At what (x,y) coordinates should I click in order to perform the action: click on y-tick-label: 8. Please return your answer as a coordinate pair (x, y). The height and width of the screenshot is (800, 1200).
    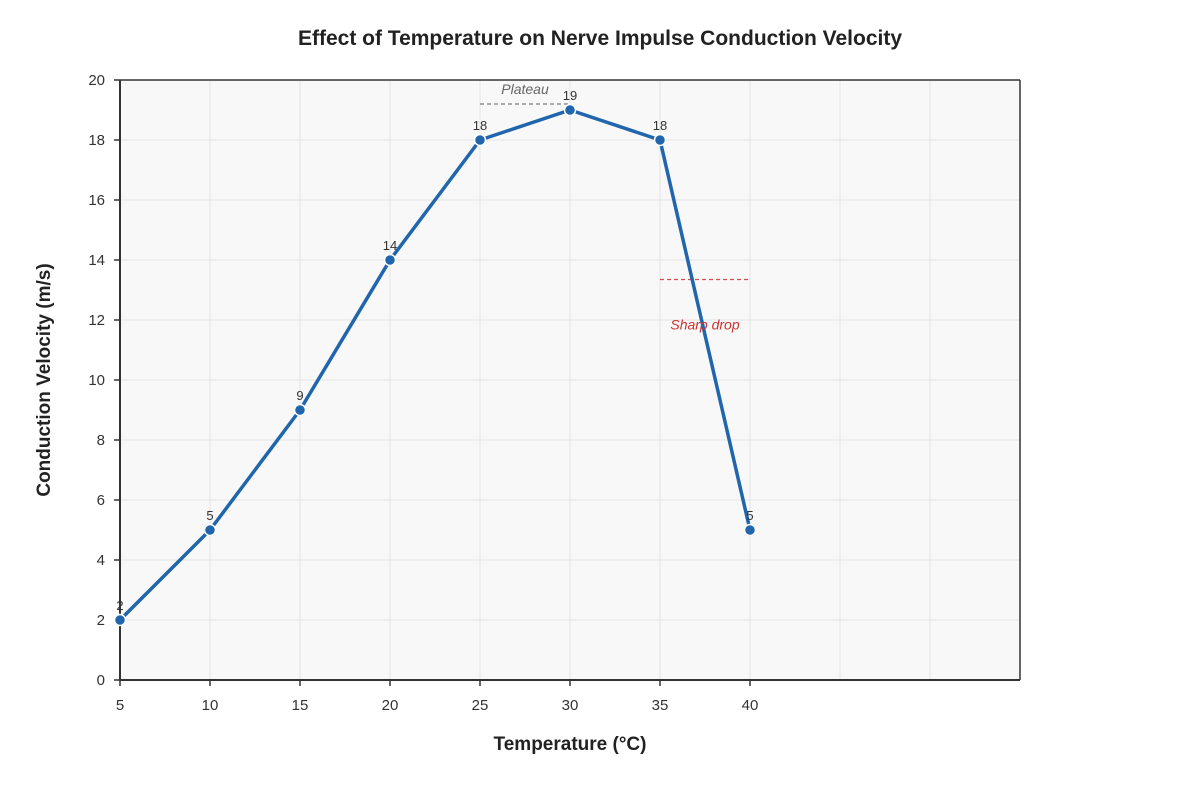
    Looking at the image, I should click on (101, 440).